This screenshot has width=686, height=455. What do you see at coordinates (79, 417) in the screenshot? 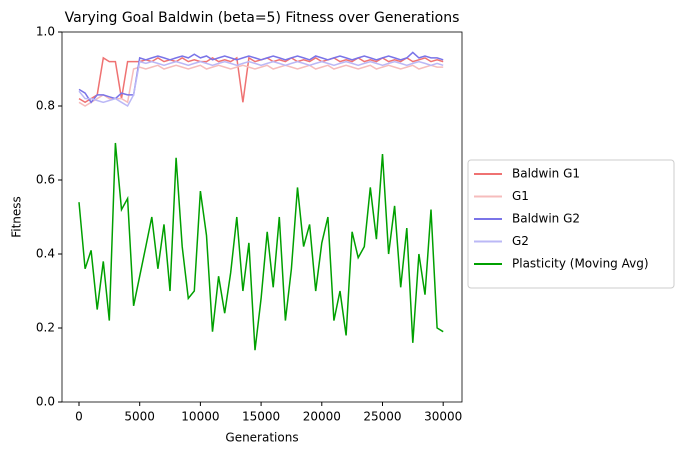
I see `x-tick-label: 0` at bounding box center [79, 417].